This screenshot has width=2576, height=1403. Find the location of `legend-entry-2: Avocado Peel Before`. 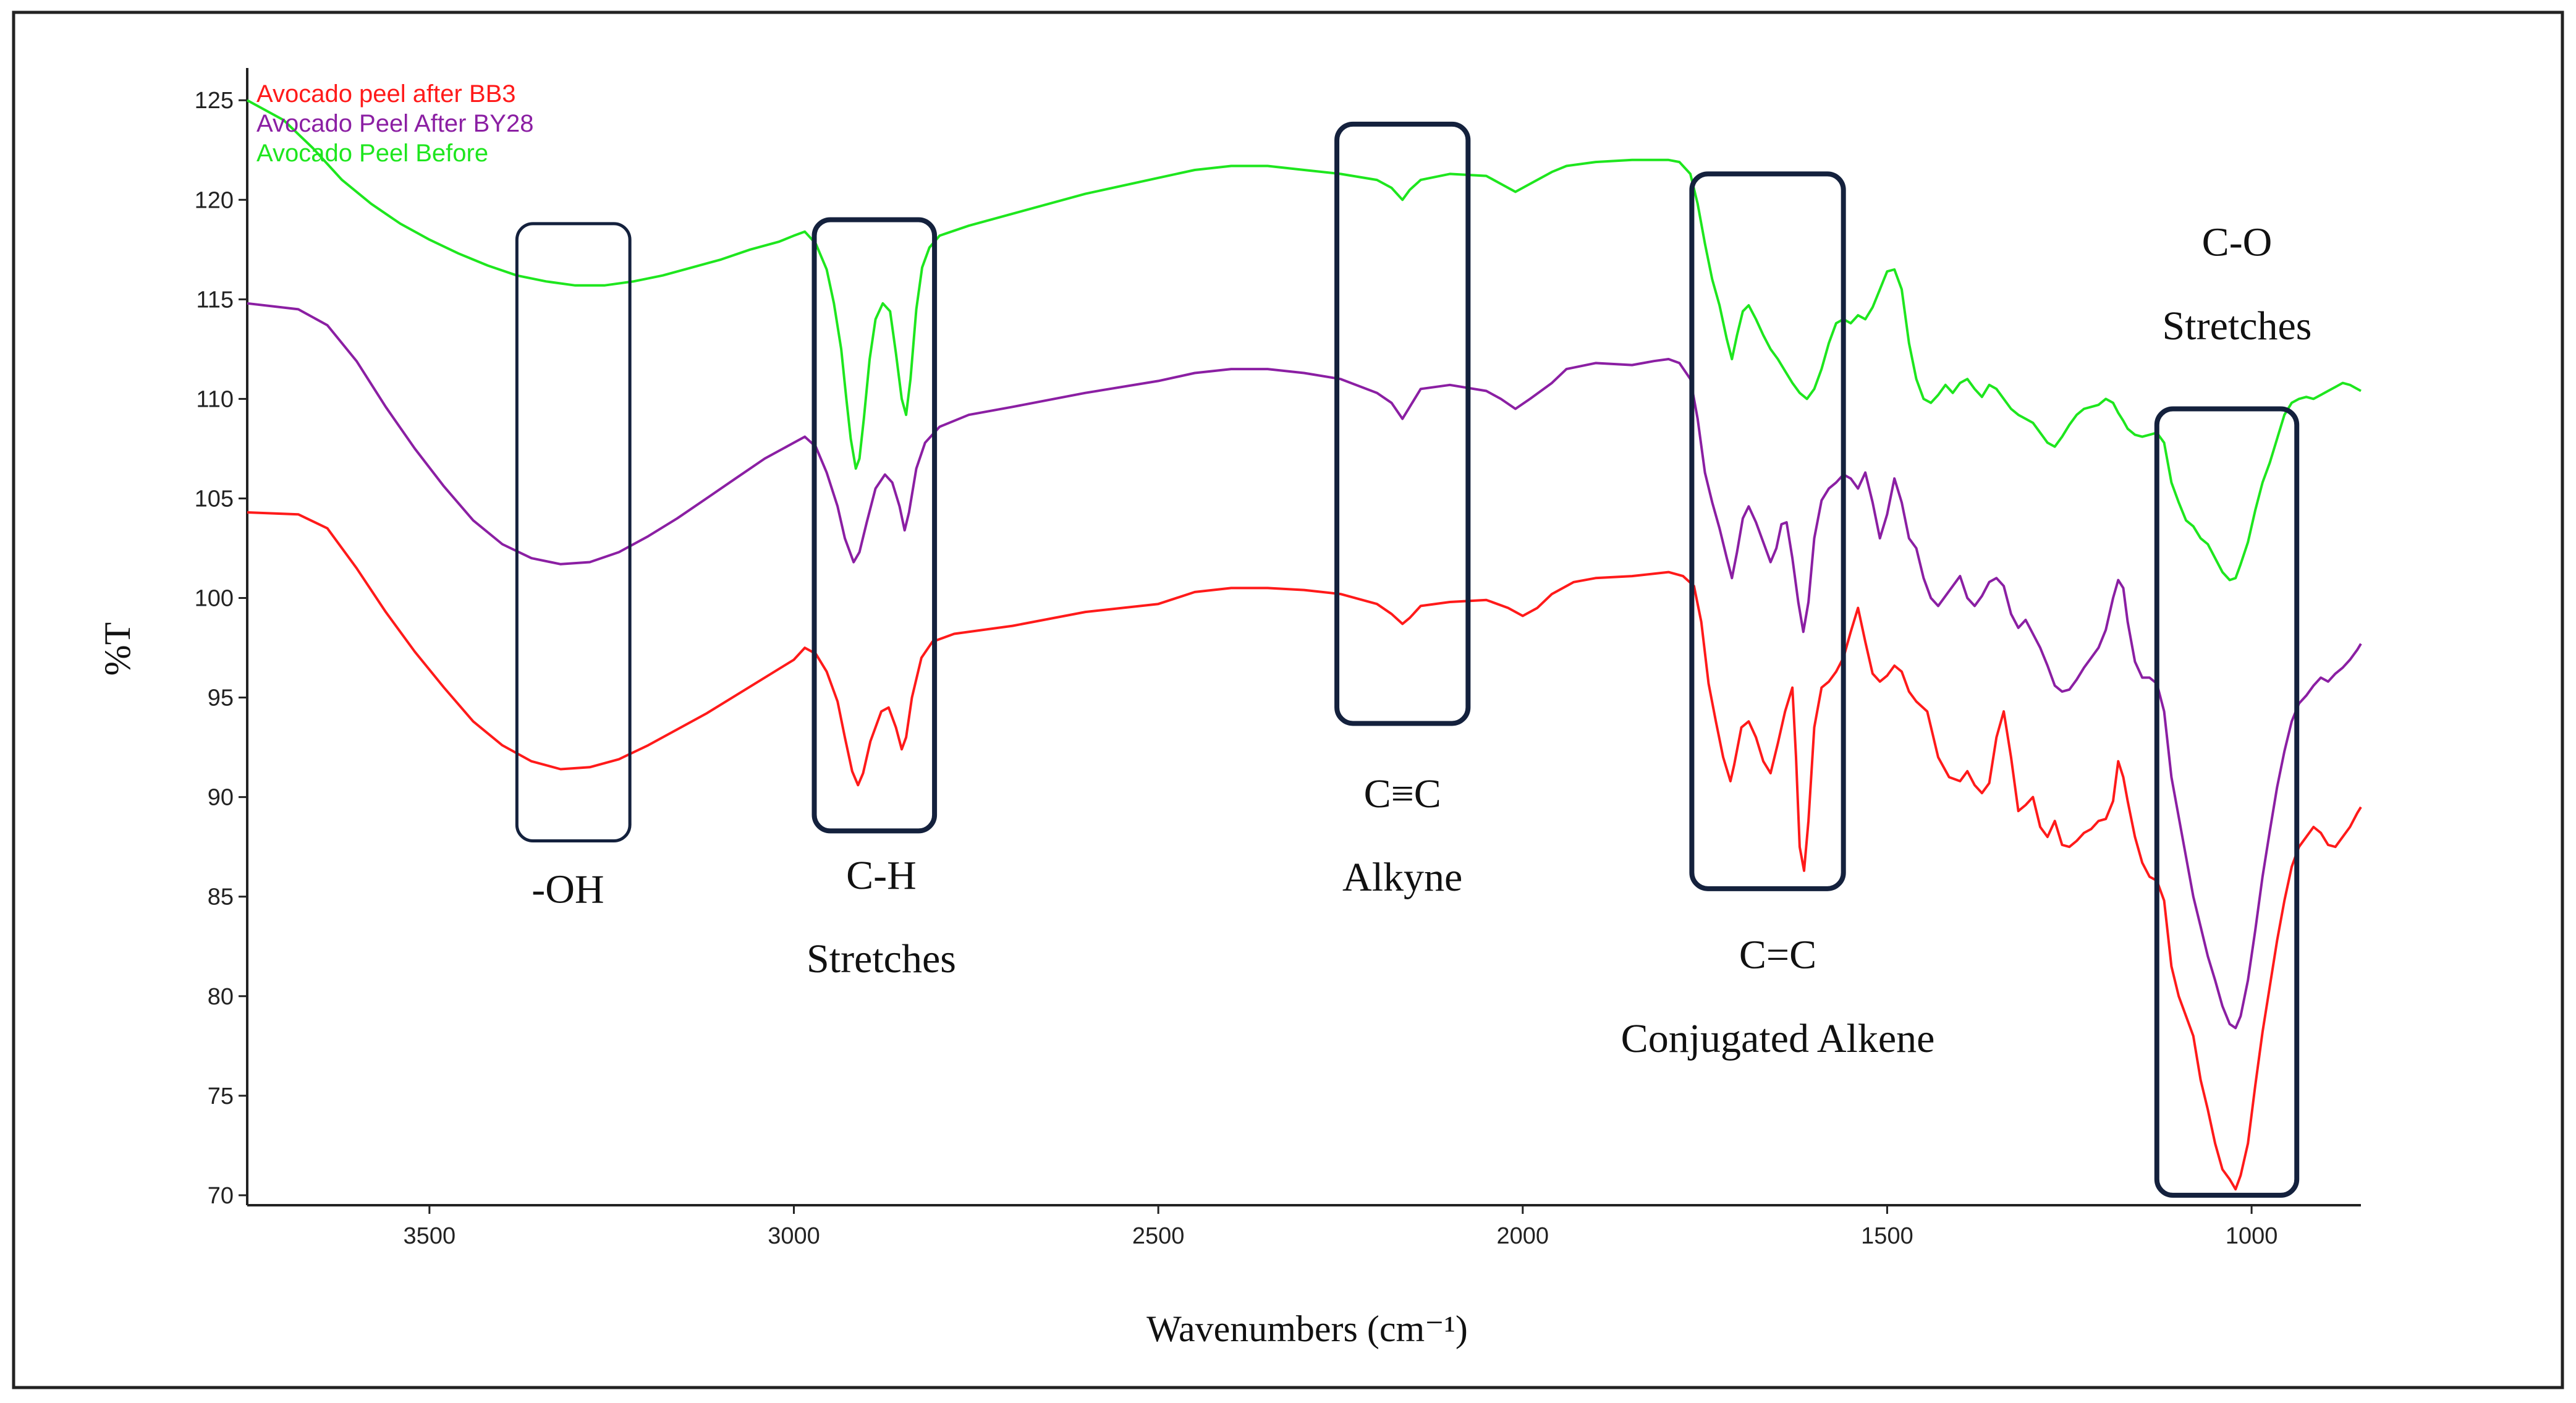

legend-entry-2: Avocado Peel Before is located at coordinates (372, 153).